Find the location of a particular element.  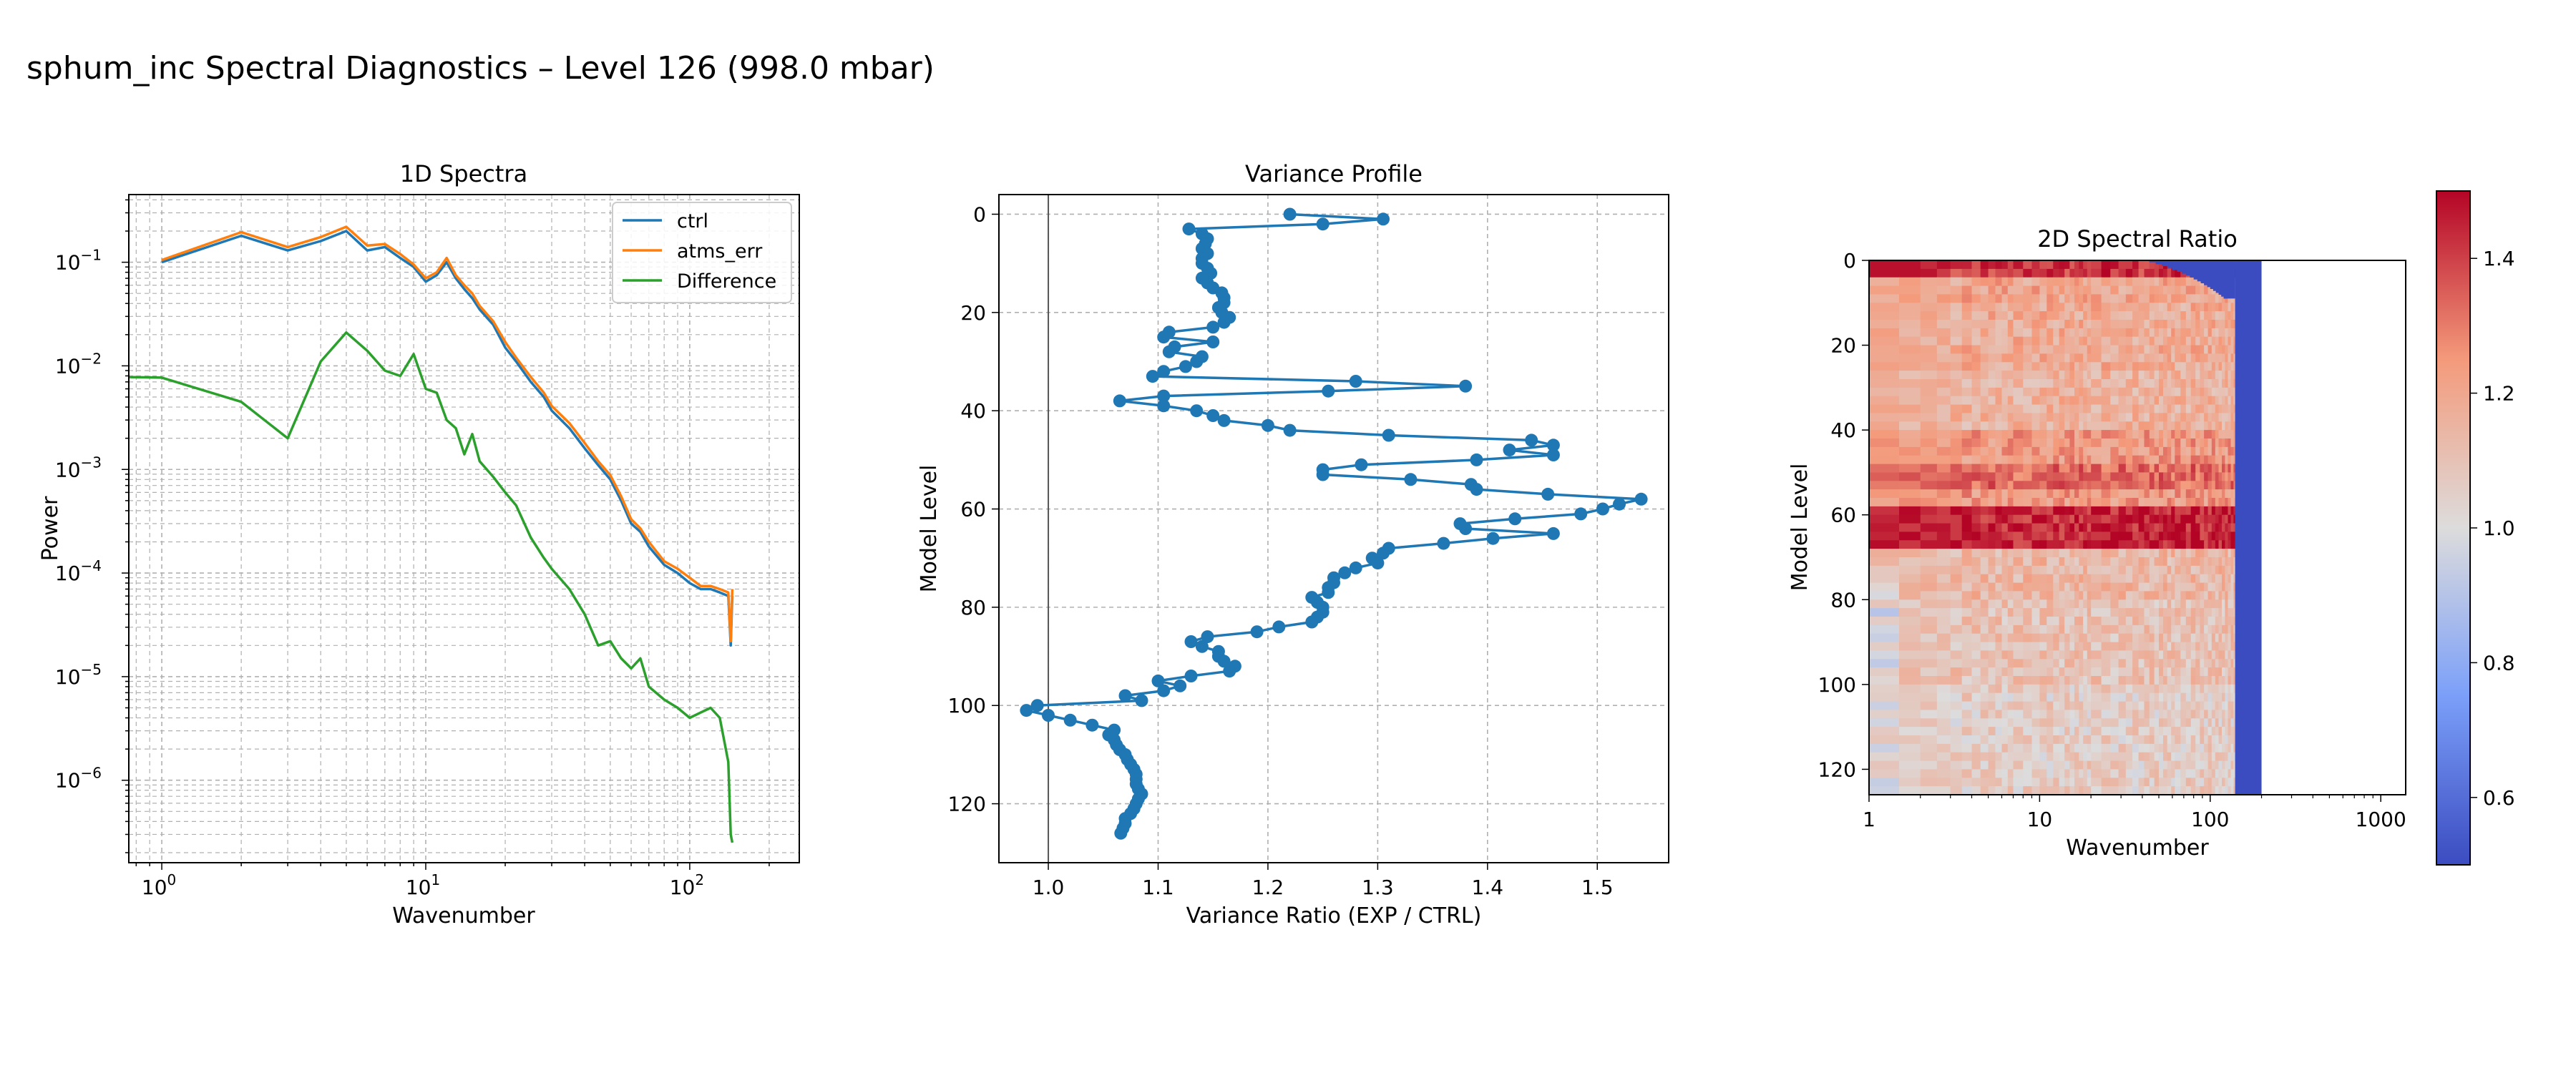

profile-marker is located at coordinates (1224, 420).